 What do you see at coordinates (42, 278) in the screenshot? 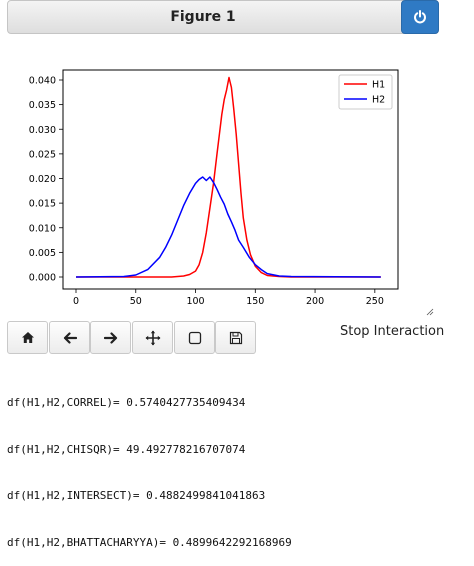
I see `y-tick-label: 0.000` at bounding box center [42, 278].